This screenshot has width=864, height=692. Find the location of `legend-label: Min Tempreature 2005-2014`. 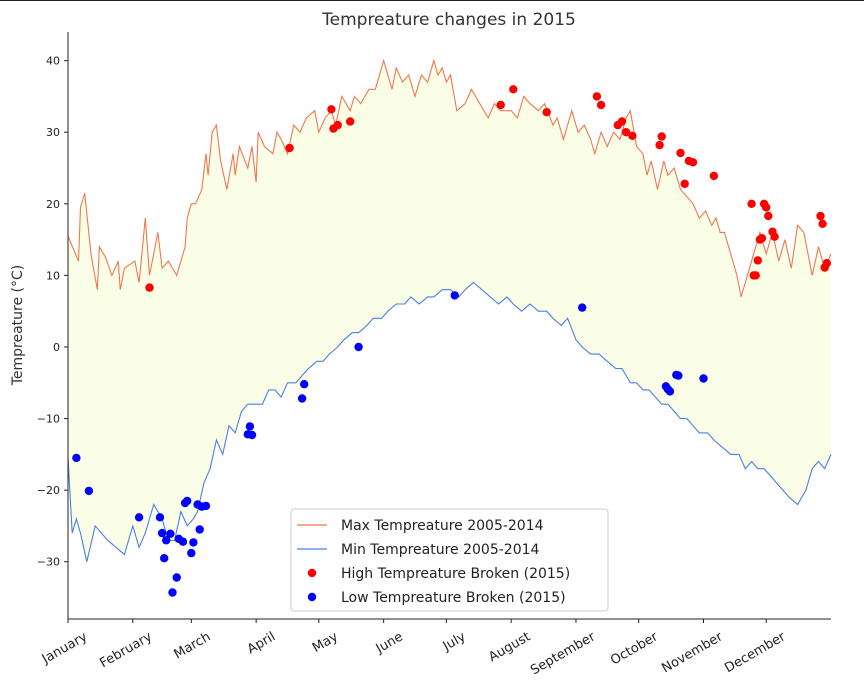

legend-label: Min Tempreature 2005-2014 is located at coordinates (440, 550).